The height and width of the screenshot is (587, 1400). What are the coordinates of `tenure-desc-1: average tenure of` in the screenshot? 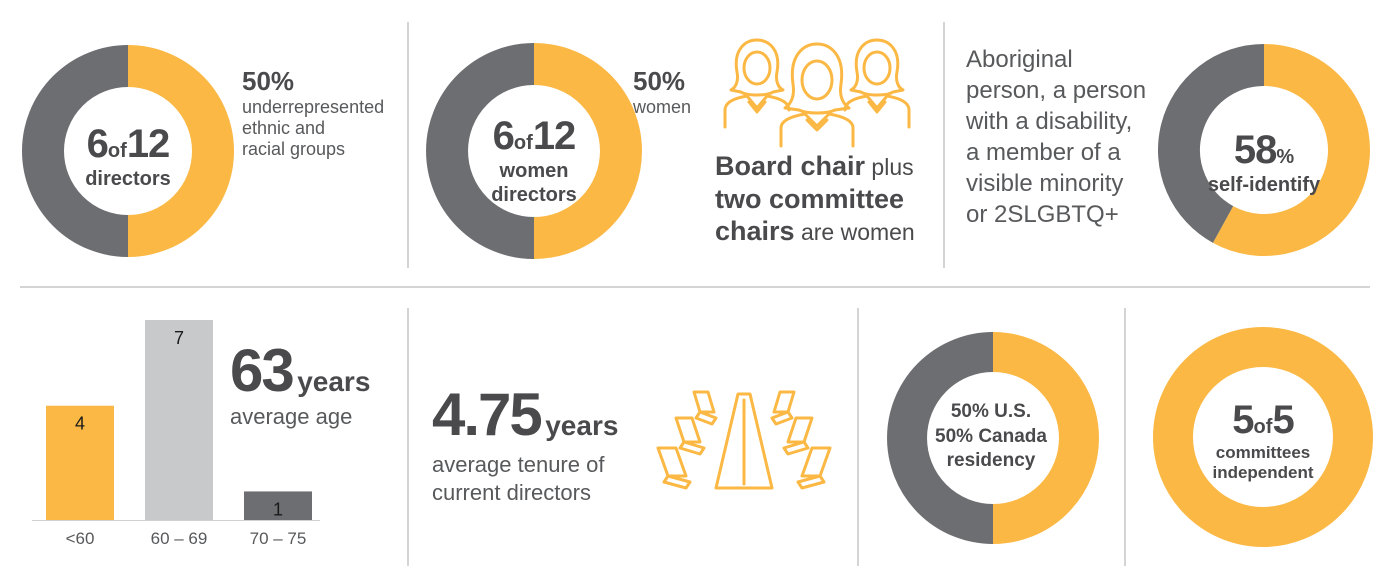 It's located at (518, 464).